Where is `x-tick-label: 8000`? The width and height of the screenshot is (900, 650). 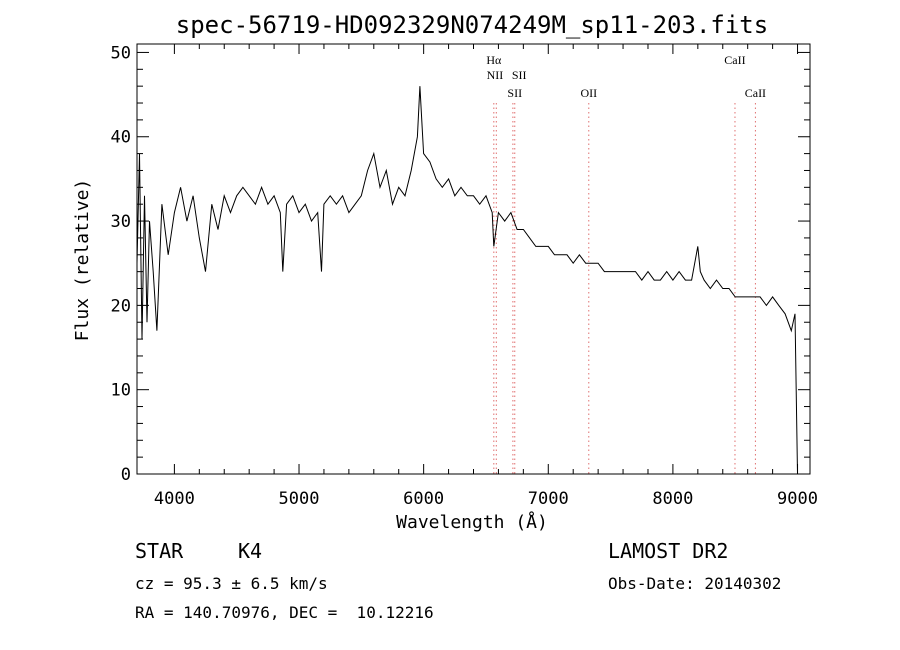 x-tick-label: 8000 is located at coordinates (672, 499).